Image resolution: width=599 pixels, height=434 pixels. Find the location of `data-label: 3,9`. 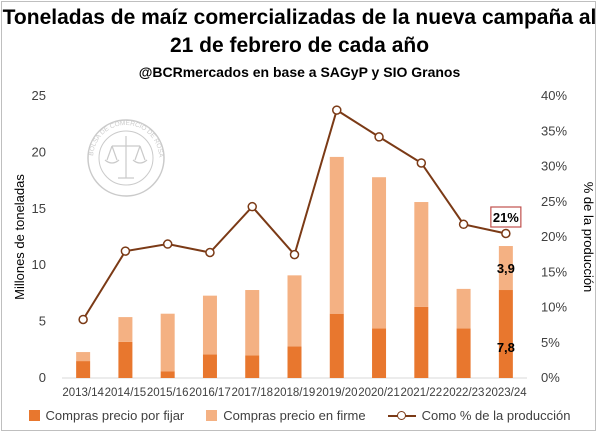

data-label: 3,9 is located at coordinates (506, 268).